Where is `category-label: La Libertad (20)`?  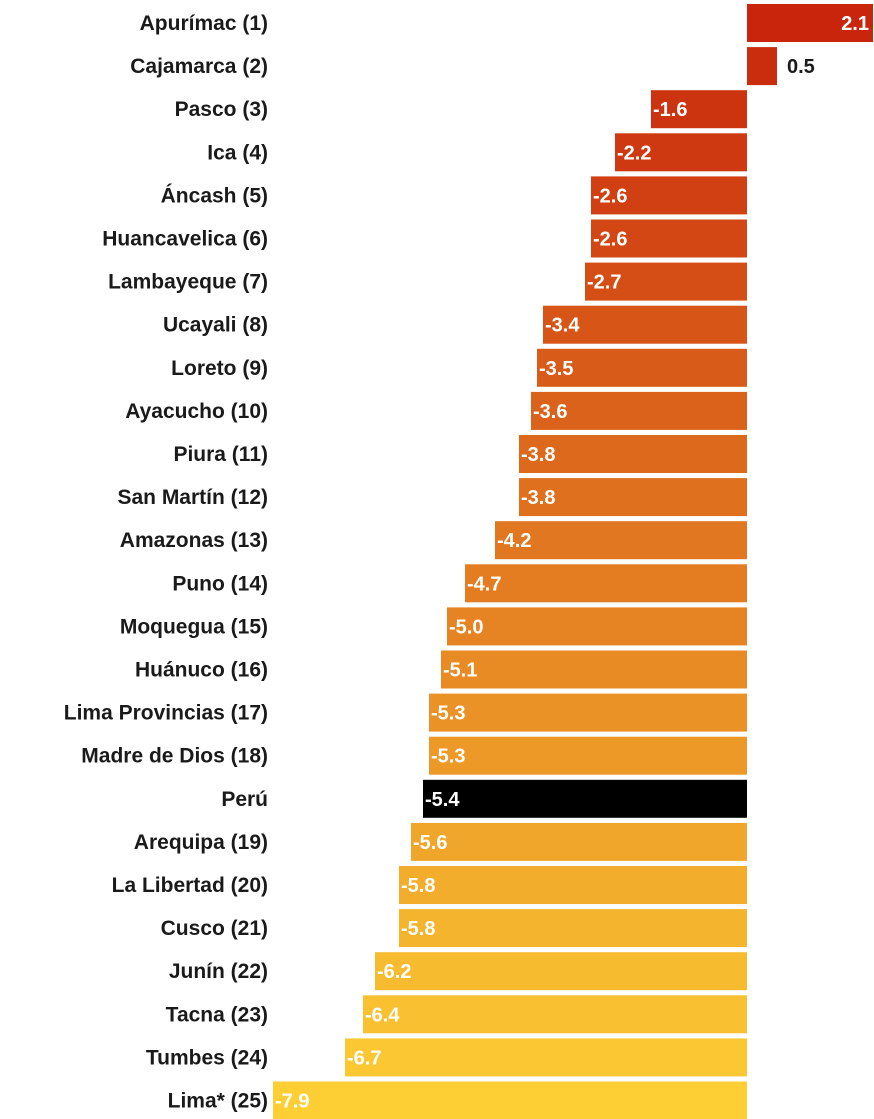
category-label: La Libertad (20) is located at coordinates (190, 885).